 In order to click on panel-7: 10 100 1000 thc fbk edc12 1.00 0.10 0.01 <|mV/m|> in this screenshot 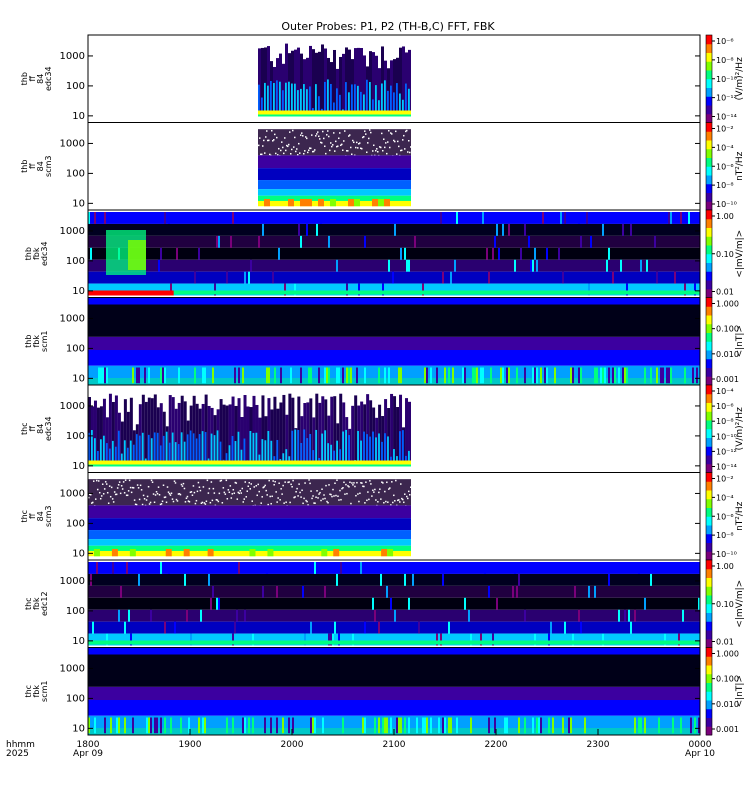, I will do `click(384, 603)`.